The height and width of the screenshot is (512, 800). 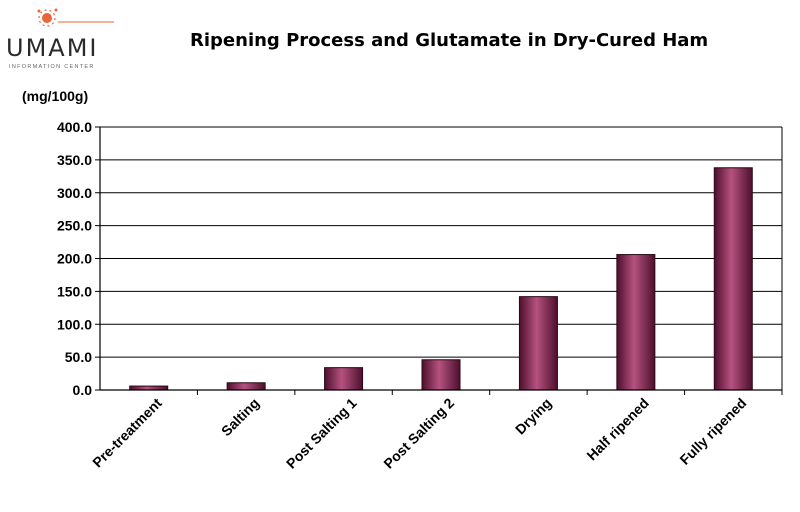 What do you see at coordinates (240, 417) in the screenshot?
I see `x-tick-label: Salting` at bounding box center [240, 417].